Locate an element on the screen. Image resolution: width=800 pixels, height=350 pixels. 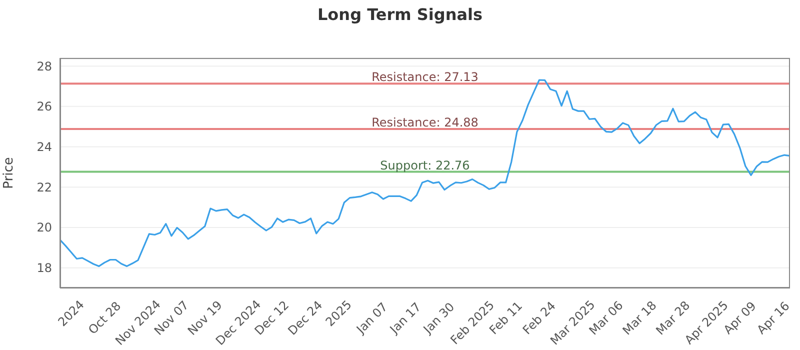
y-tick-label: 26 is located at coordinates (44, 107).